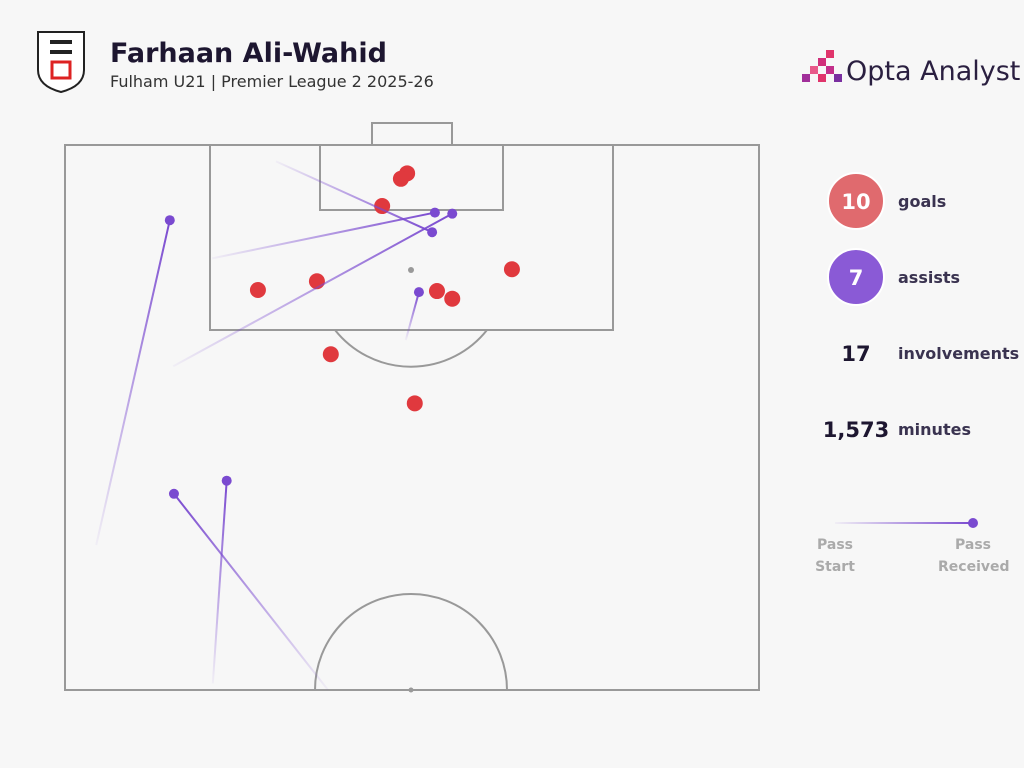 This screenshot has width=1024, height=768. Describe the element at coordinates (61, 62) in the screenshot. I see `club-crest` at that location.